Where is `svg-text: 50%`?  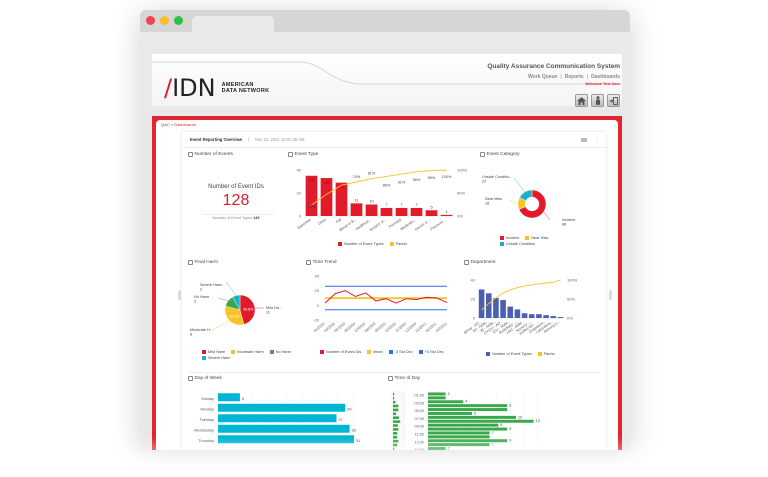 svg-text: 50% is located at coordinates (461, 193).